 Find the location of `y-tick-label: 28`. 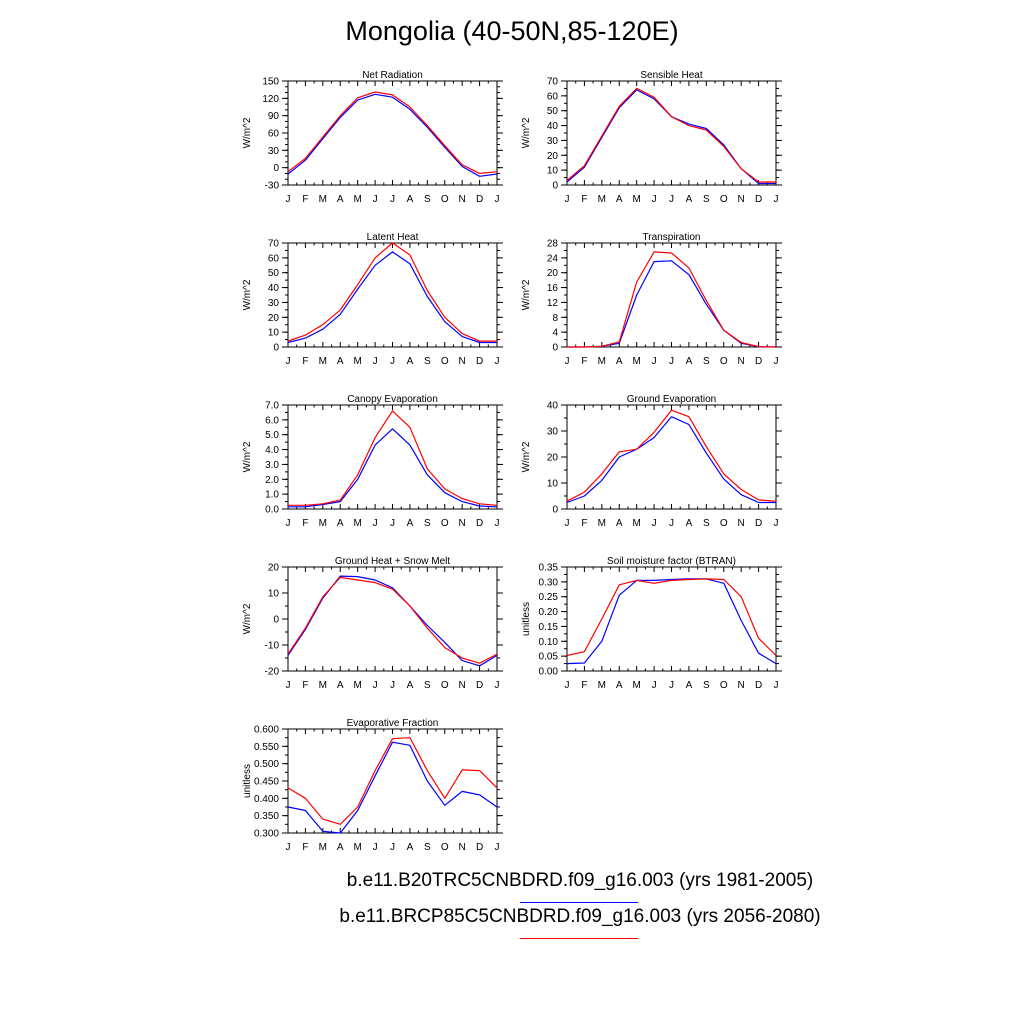

y-tick-label: 28 is located at coordinates (553, 244).